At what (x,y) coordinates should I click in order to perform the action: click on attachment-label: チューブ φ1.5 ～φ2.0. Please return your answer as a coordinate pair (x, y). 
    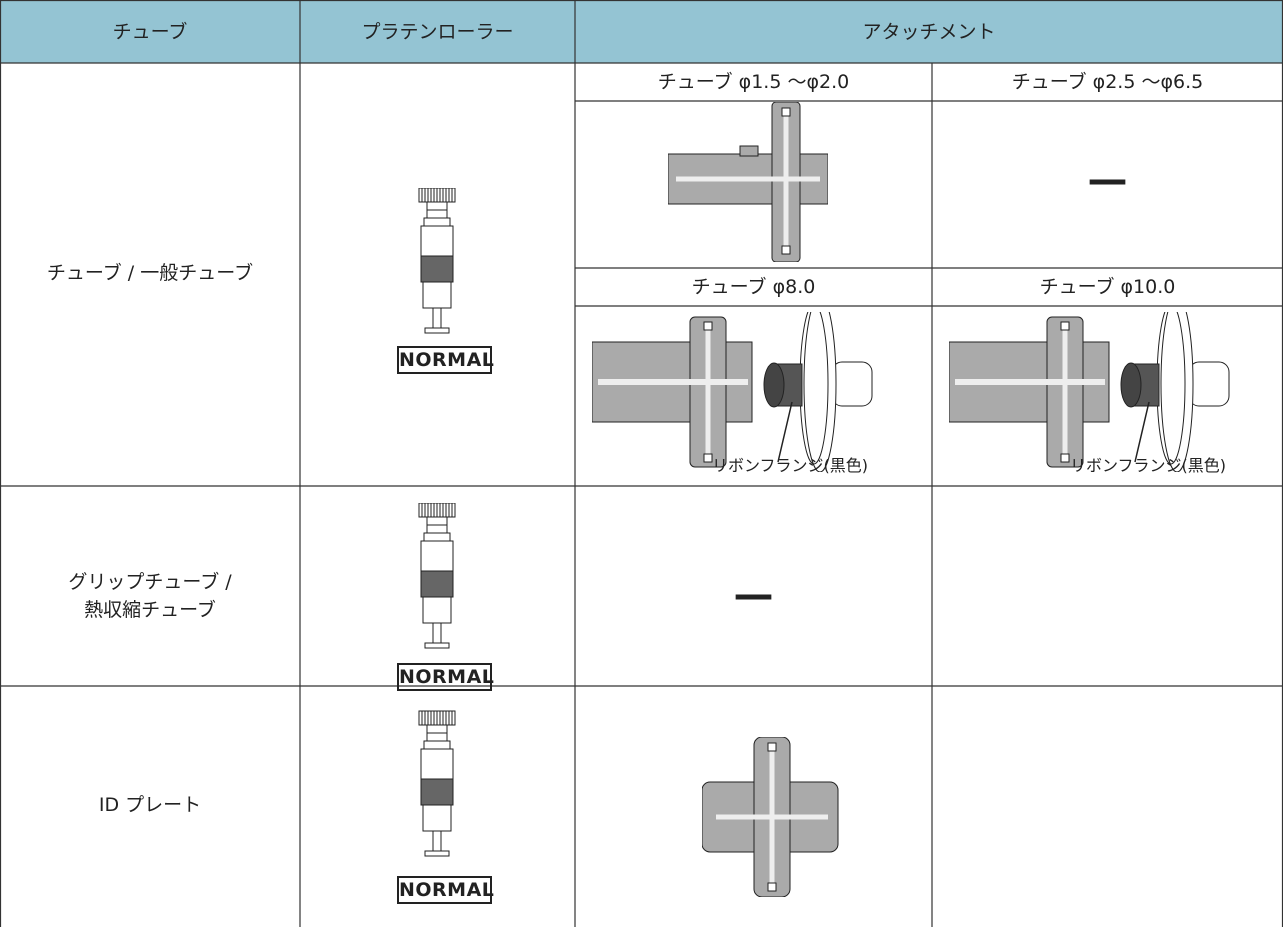
    Looking at the image, I should click on (753, 82).